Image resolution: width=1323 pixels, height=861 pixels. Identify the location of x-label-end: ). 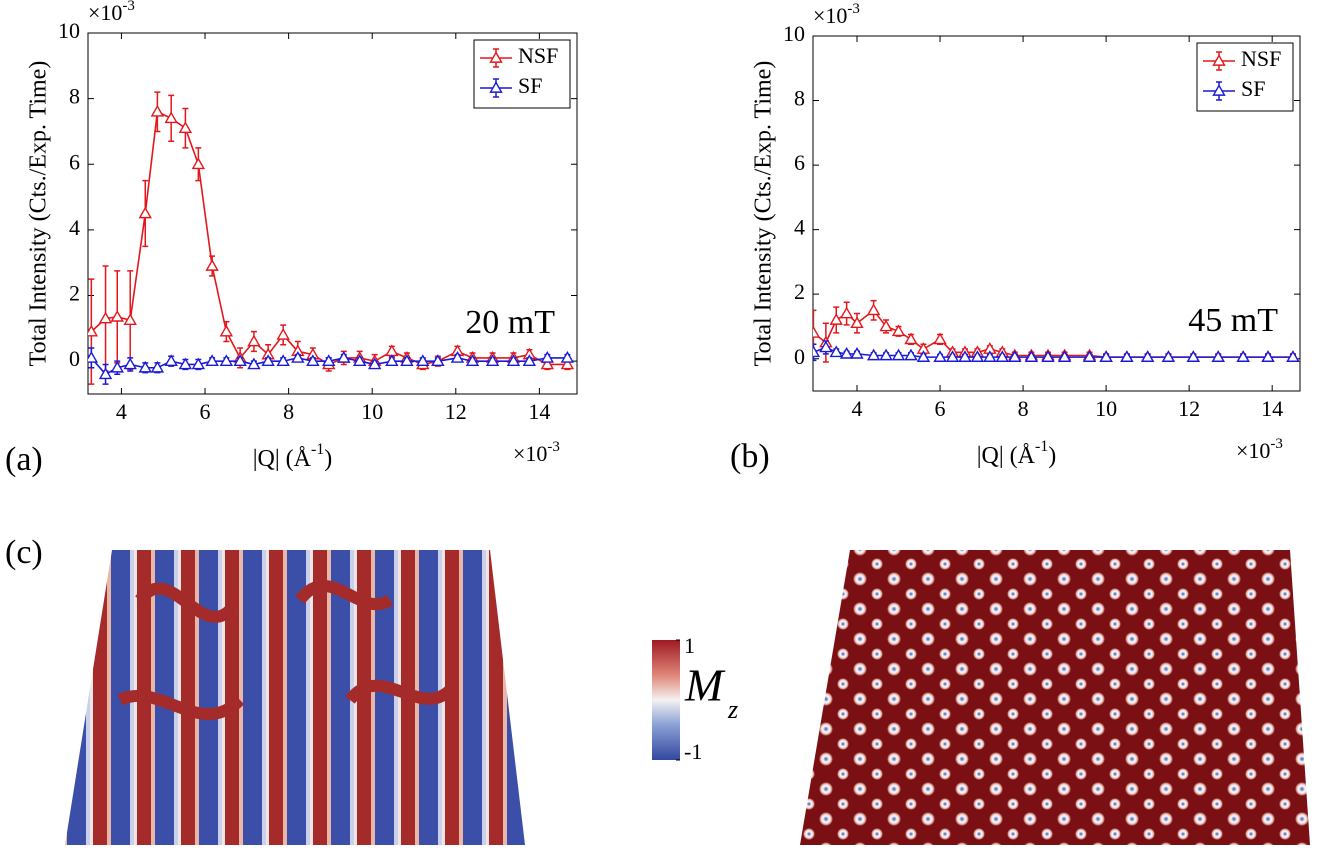
(328, 459).